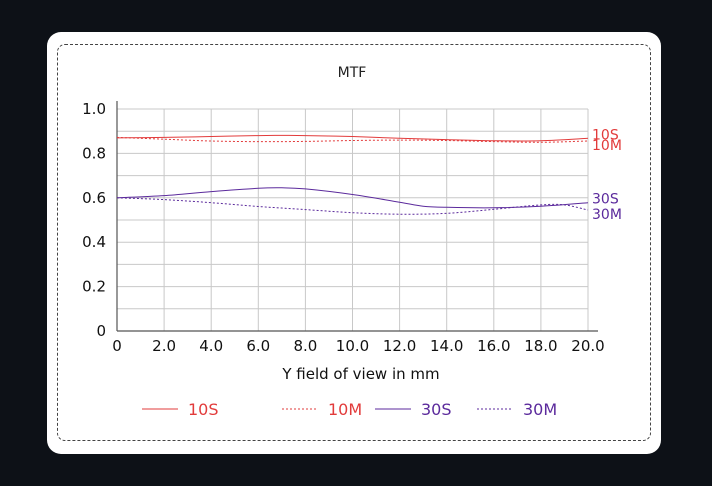 This screenshot has width=712, height=486. Describe the element at coordinates (258, 346) in the screenshot. I see `x-tick-label: 6.0` at that location.